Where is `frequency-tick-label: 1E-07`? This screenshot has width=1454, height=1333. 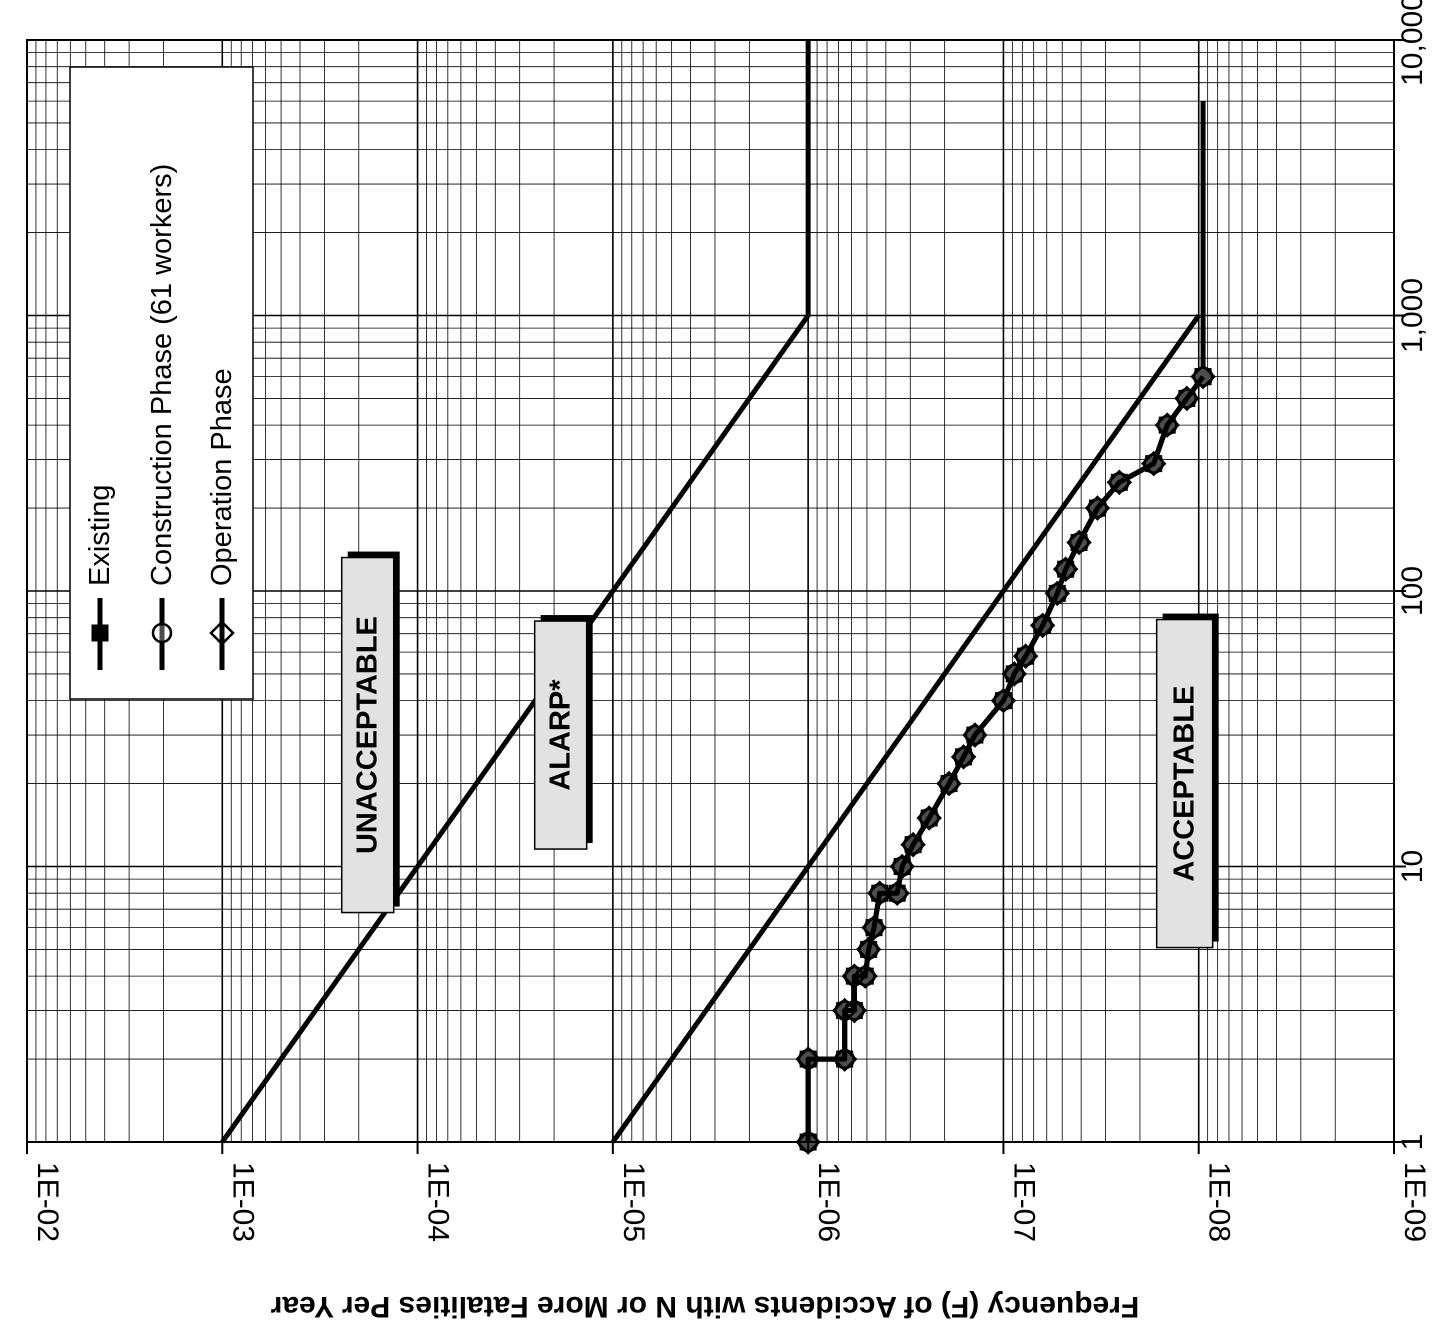
frequency-tick-label: 1E-07 is located at coordinates (1023, 1202).